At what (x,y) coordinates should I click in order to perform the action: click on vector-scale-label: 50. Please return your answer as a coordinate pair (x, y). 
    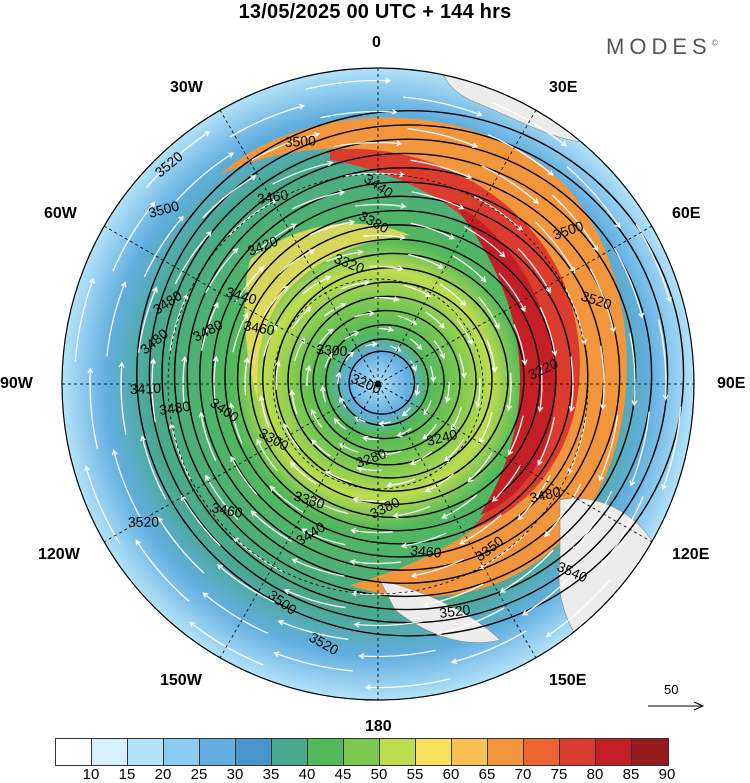
    Looking at the image, I should click on (671, 689).